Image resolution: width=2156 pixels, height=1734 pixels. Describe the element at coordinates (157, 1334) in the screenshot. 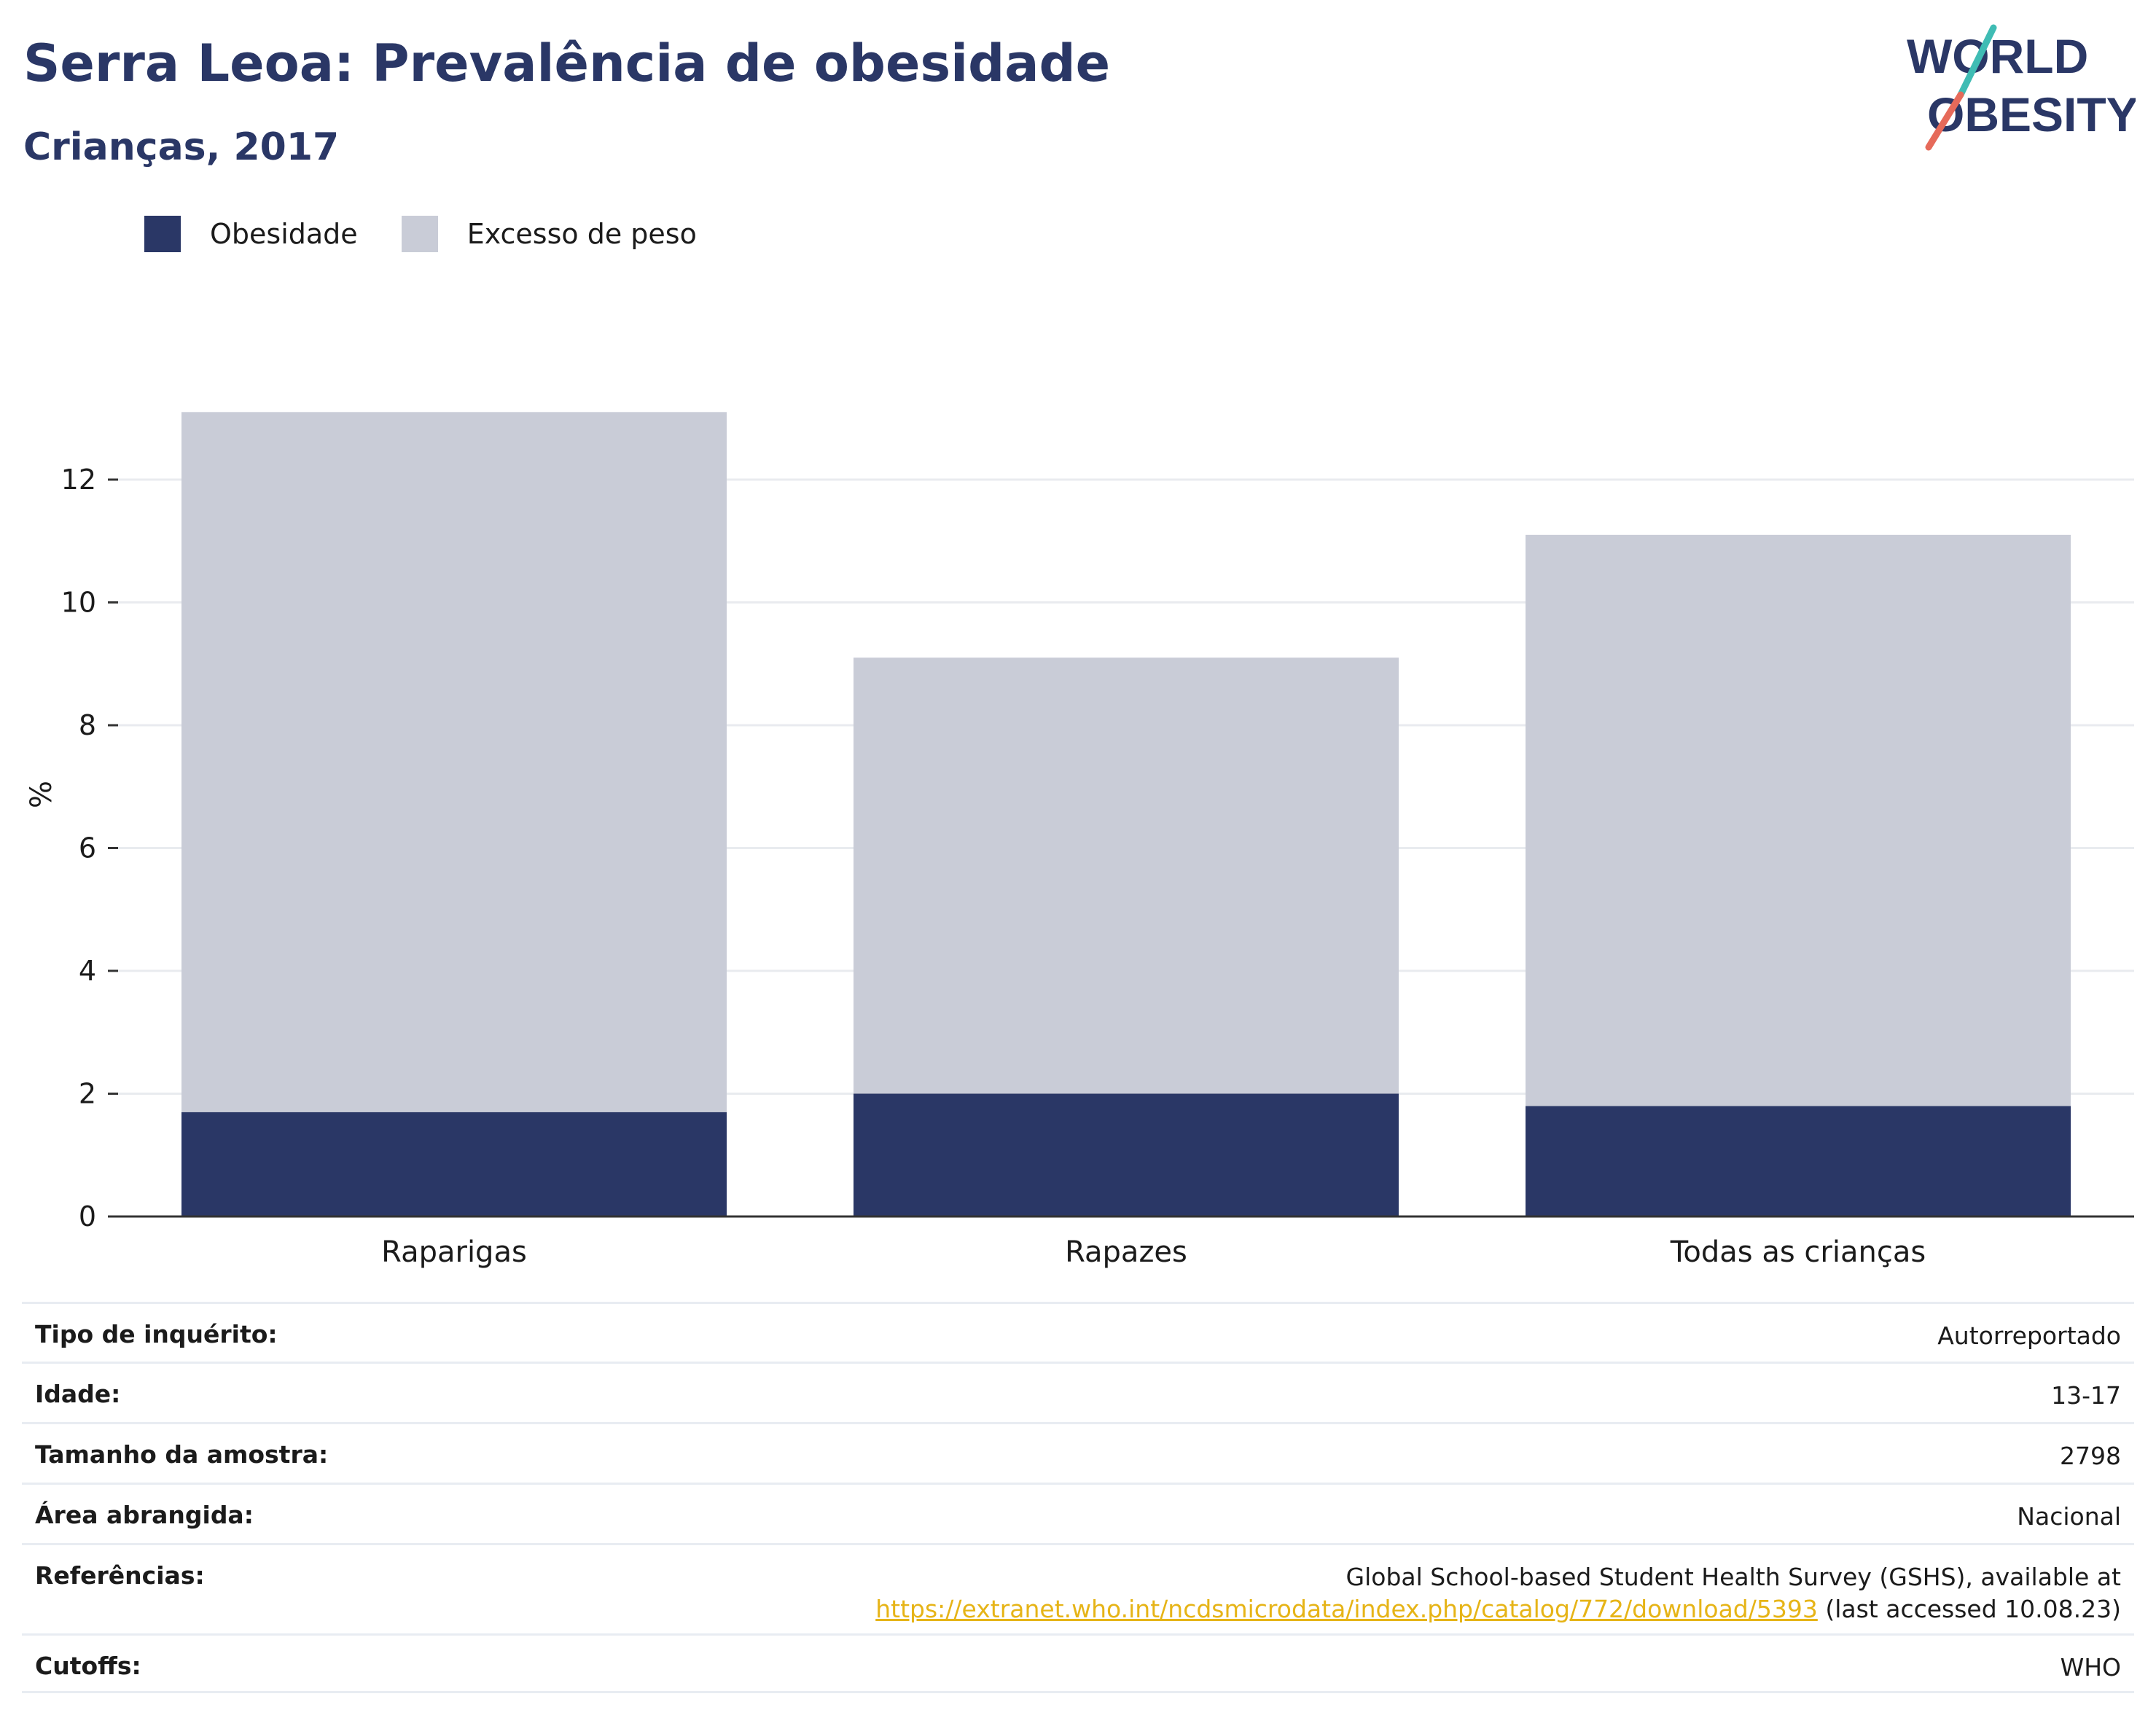

I see `info-label-tipo: Tipo de inquérito:` at that location.